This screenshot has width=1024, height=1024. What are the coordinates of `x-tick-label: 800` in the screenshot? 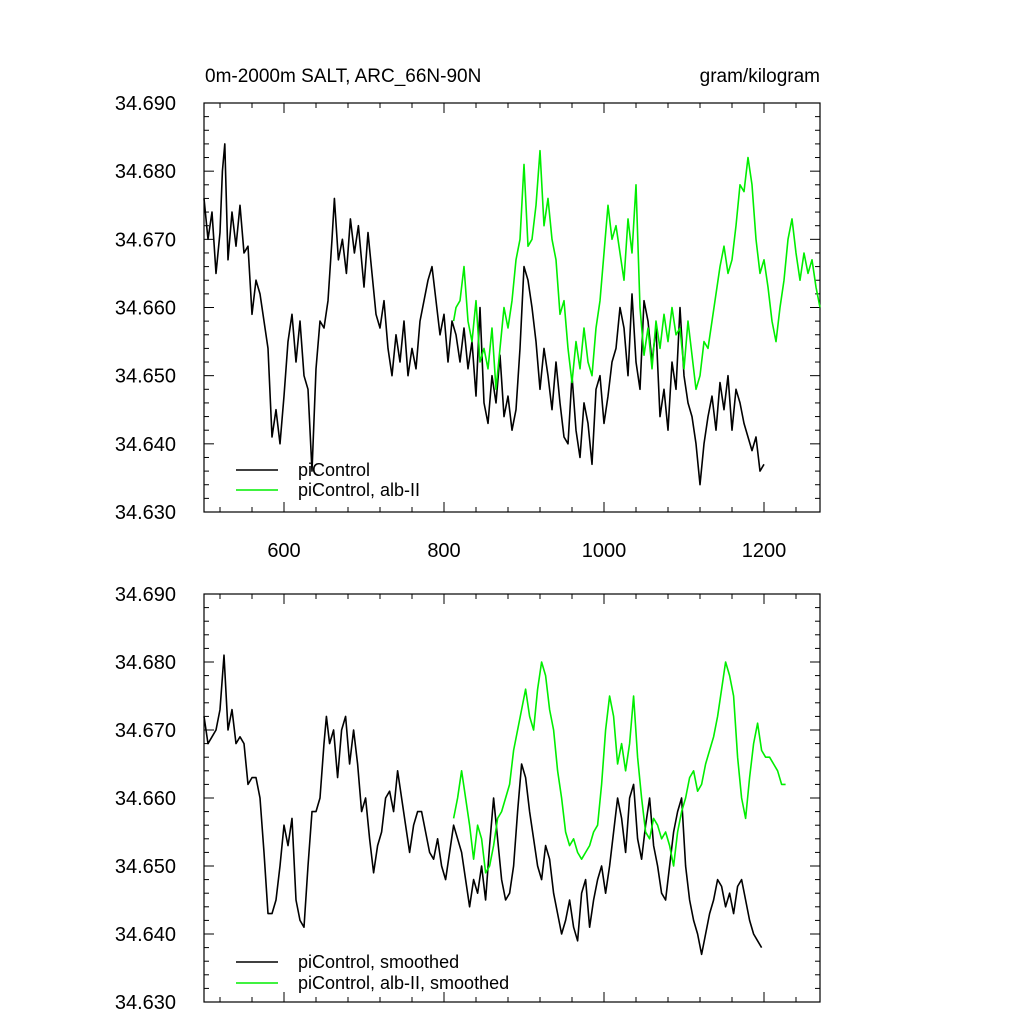 It's located at (443, 551).